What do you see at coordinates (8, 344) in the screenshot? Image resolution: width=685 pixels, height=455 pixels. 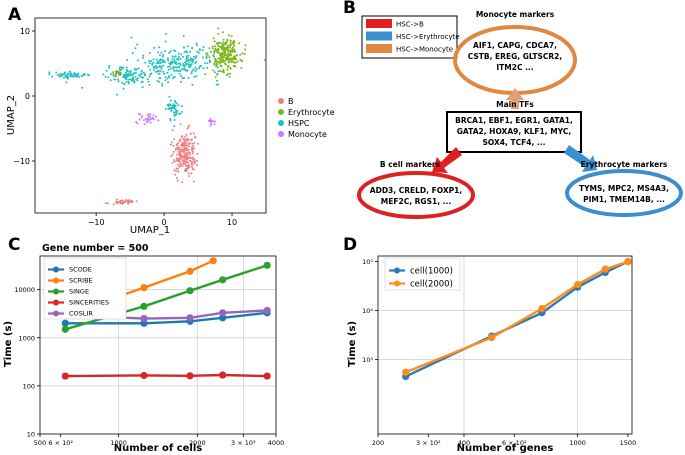 I see `panel-c-ylabel: Time (s)` at bounding box center [8, 344].